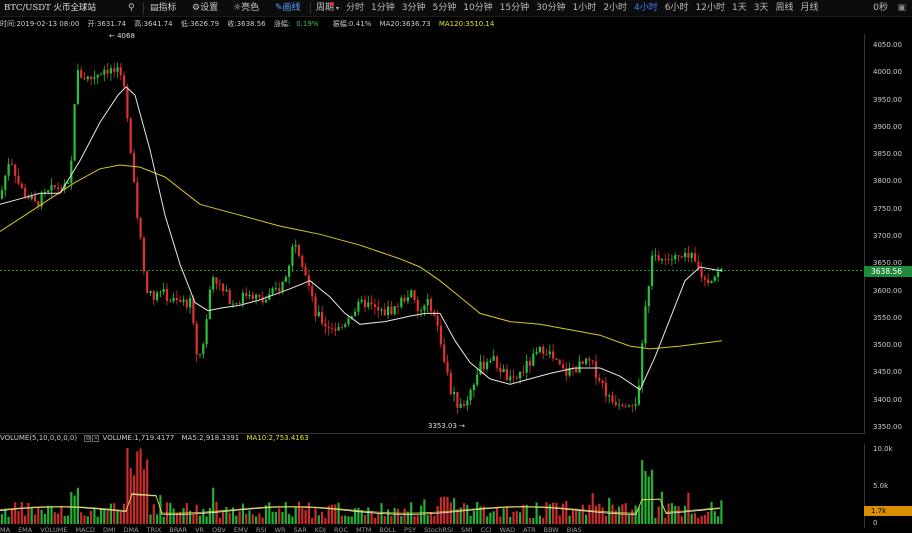  I want to click on settings-button: ⚙设置, so click(205, 8).